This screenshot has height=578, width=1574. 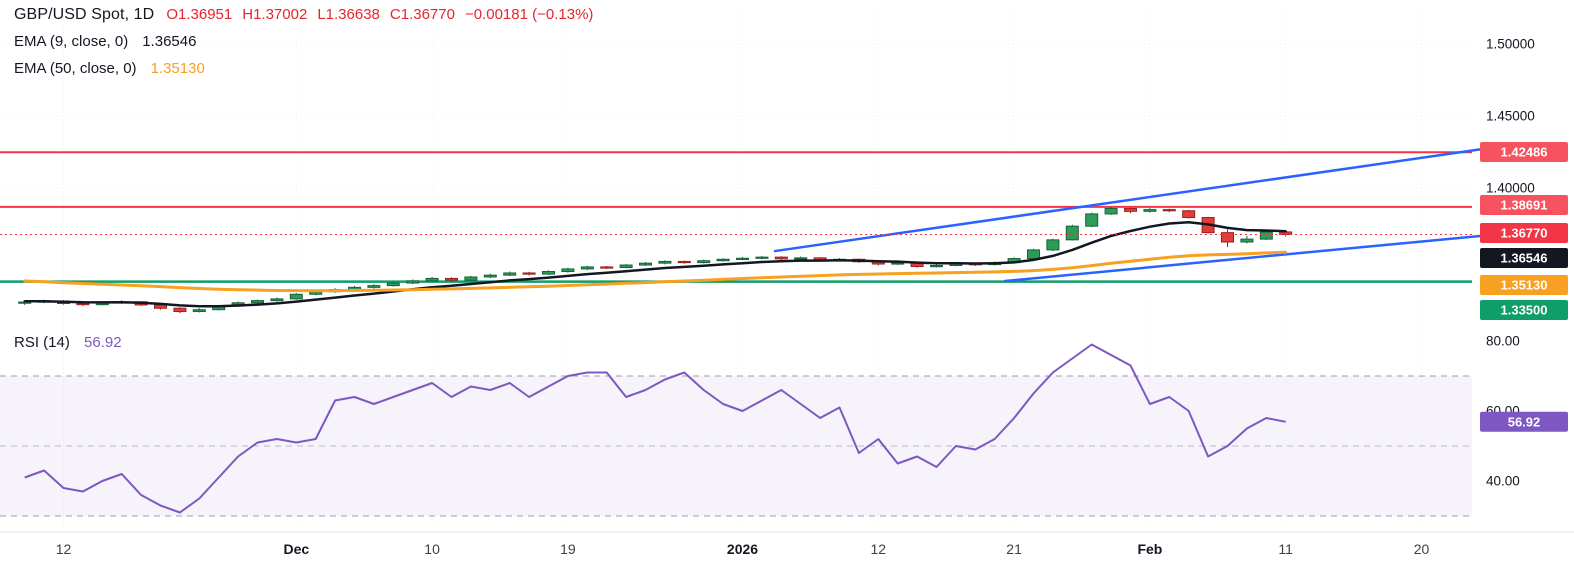 I want to click on rsi-indicator-value: 56.92, so click(x=103, y=342).